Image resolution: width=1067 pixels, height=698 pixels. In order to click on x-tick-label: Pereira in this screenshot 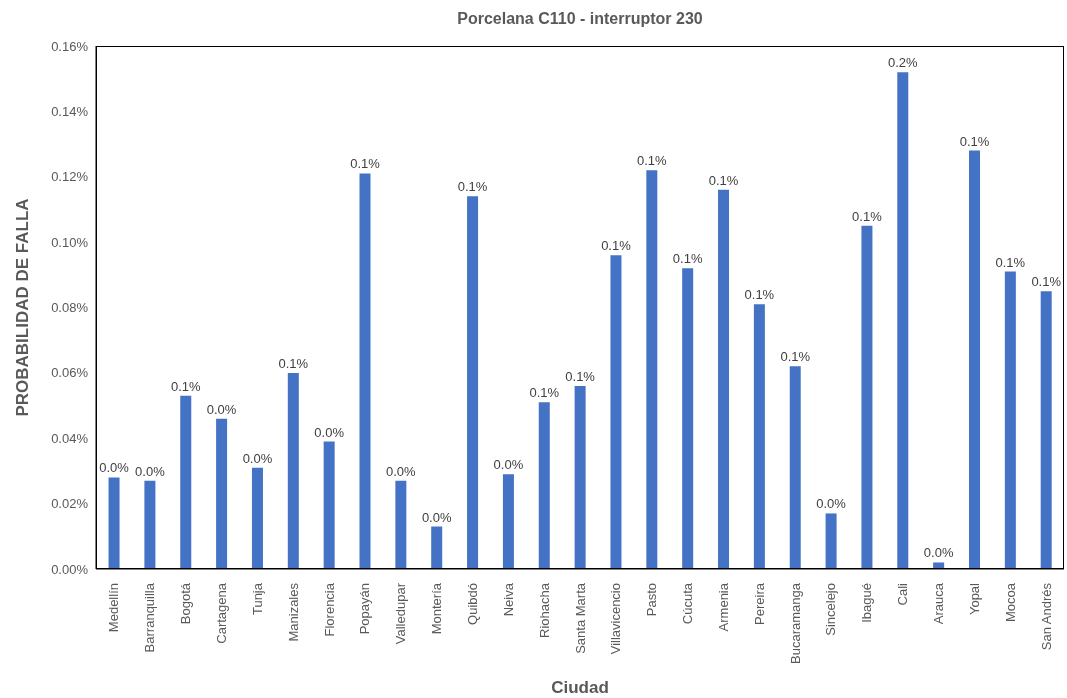, I will do `click(759, 603)`.